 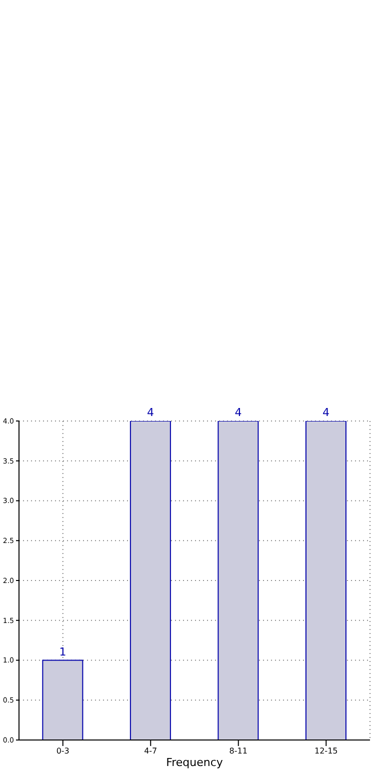 I want to click on x-tick-label: 4-7, so click(x=151, y=751).